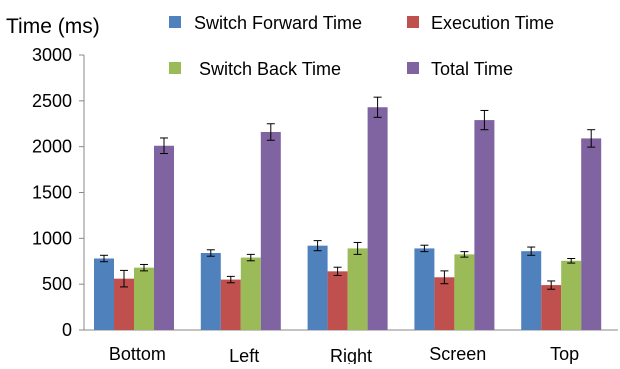 This screenshot has height=369, width=620. Describe the element at coordinates (351, 355) in the screenshot. I see `x-tick-label: Right` at that location.